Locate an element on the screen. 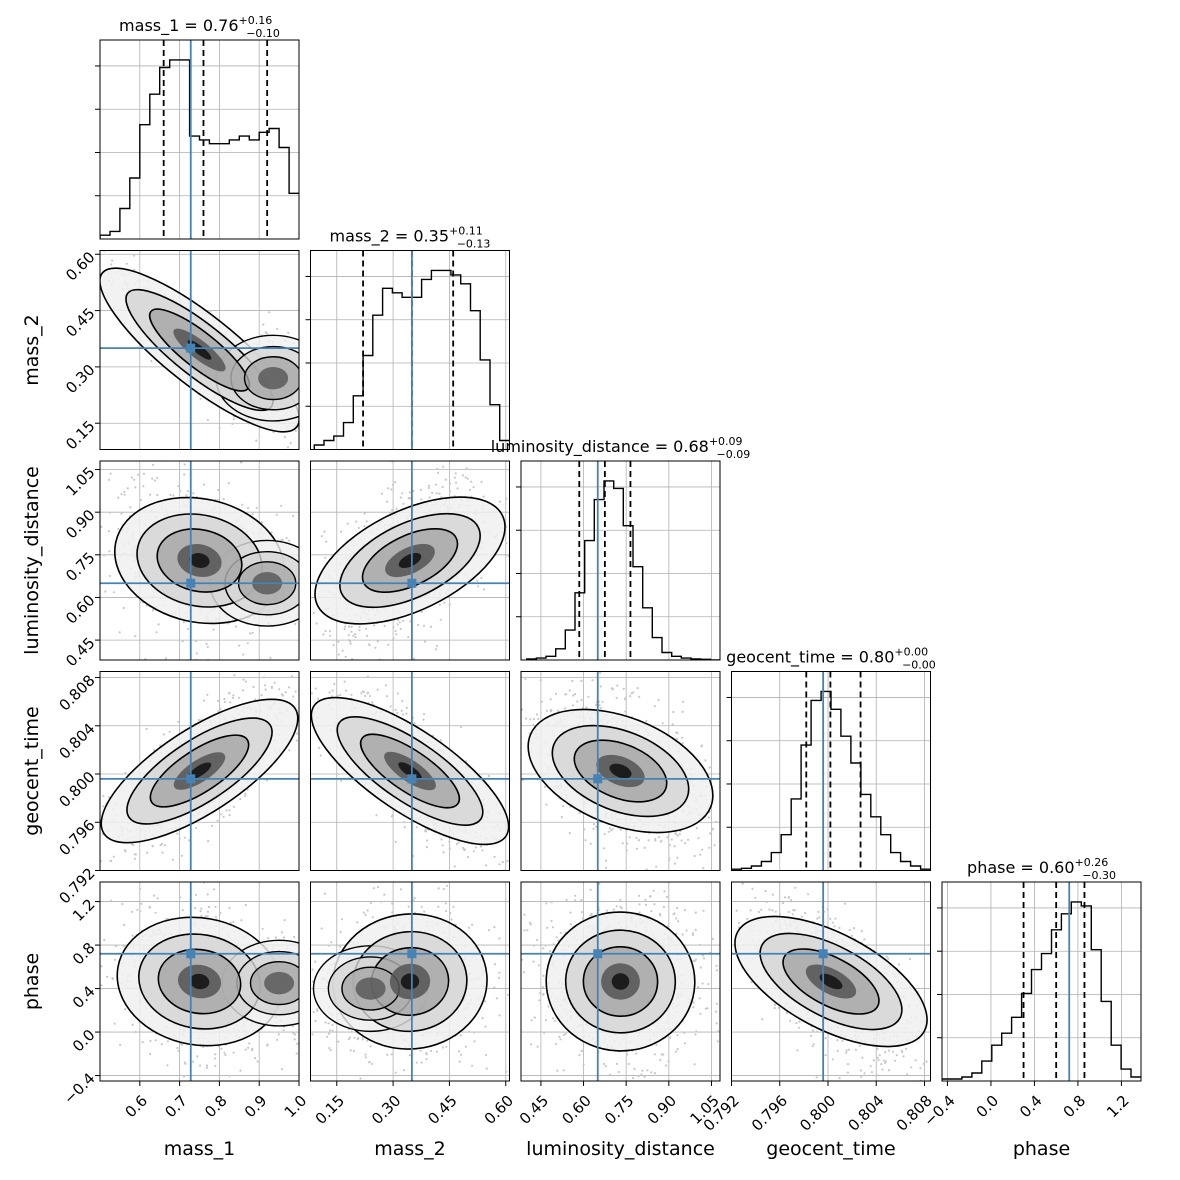 The image size is (1180, 1180). truth-marker is located at coordinates (191, 583).